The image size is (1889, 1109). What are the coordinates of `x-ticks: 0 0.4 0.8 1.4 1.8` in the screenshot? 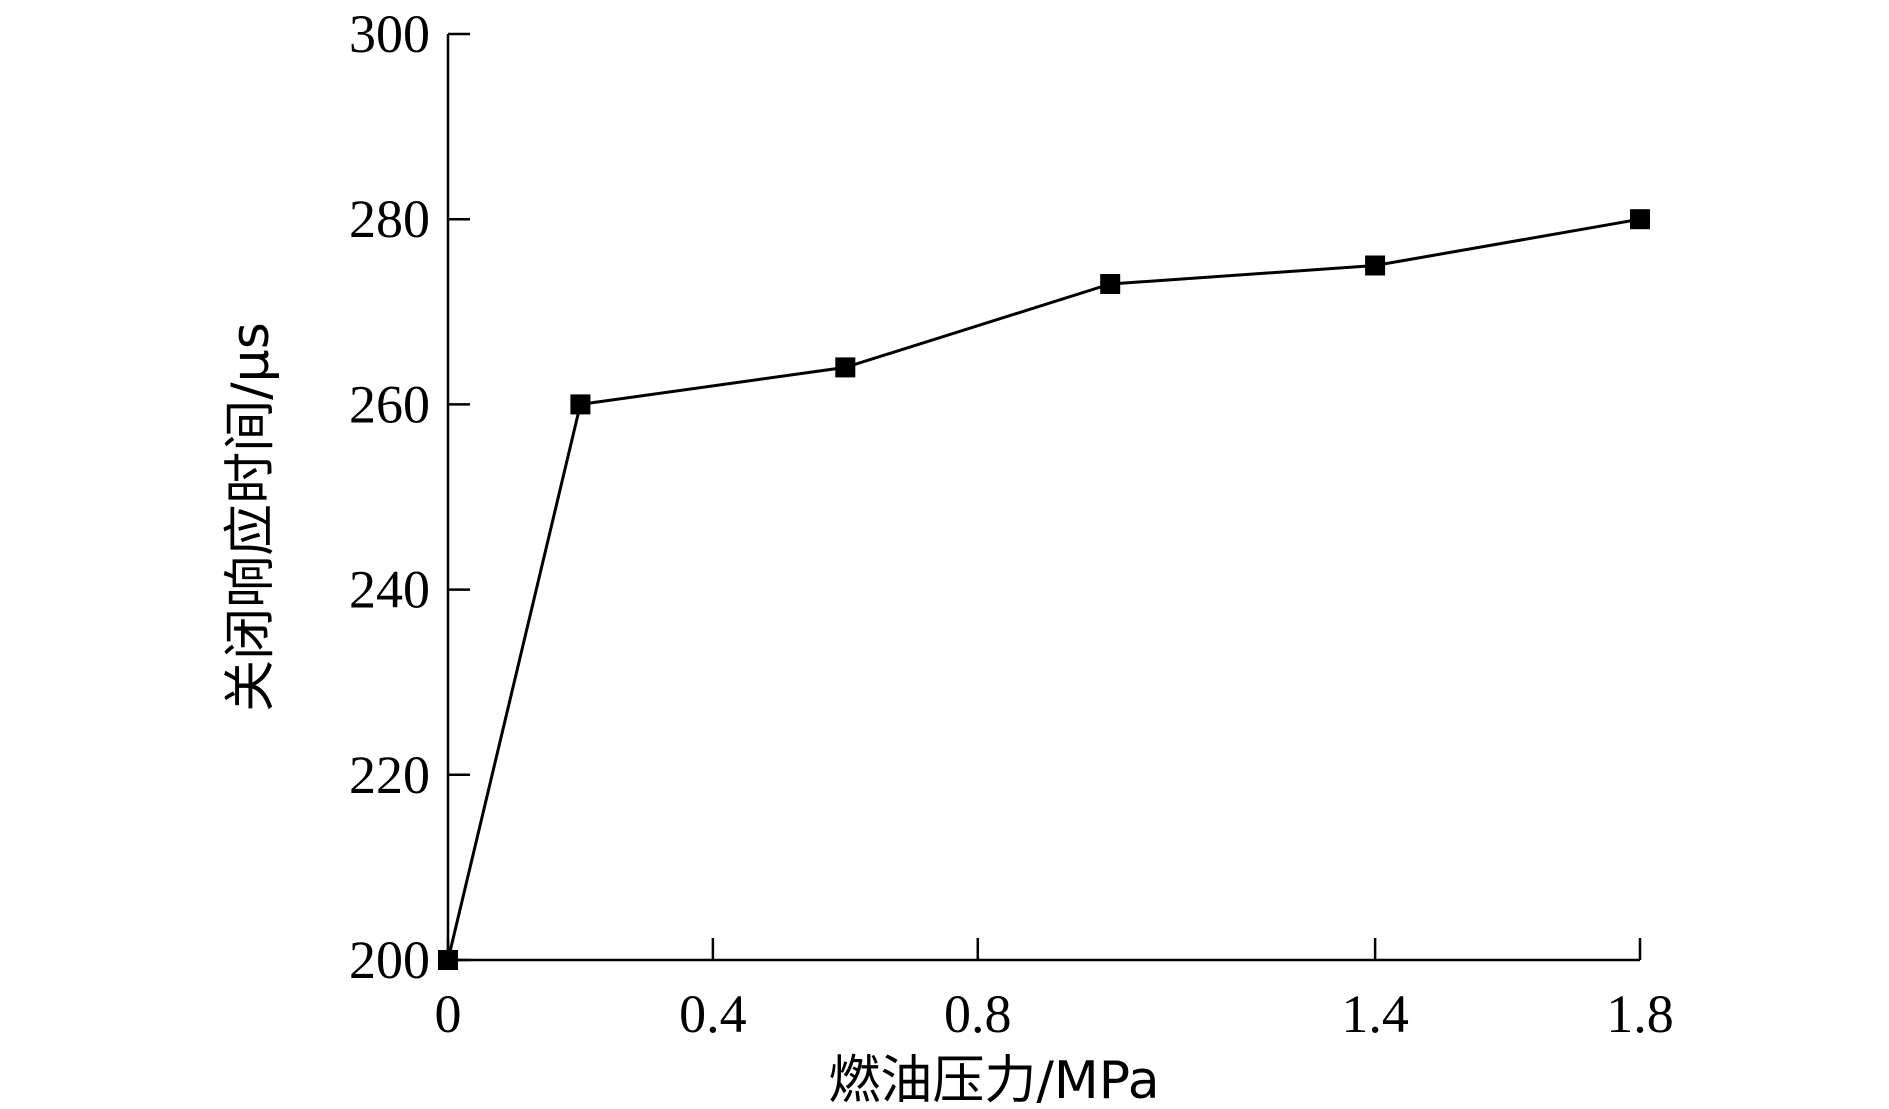 It's located at (1054, 991).